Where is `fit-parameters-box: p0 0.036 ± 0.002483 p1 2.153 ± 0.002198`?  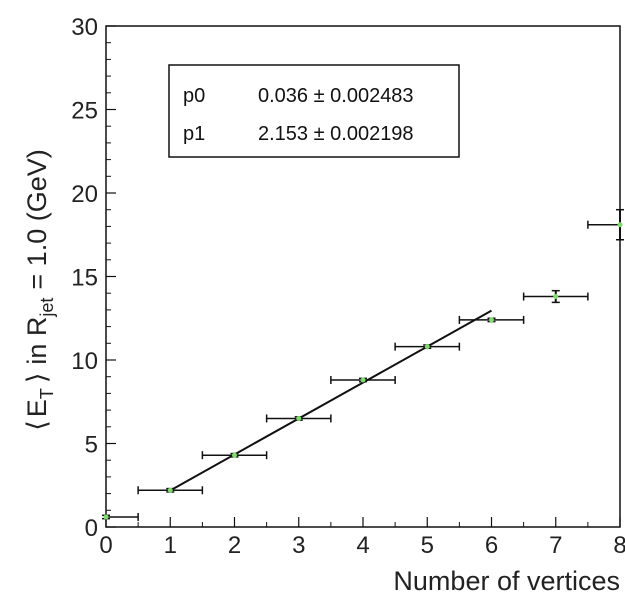 fit-parameters-box: p0 0.036 ± 0.002483 p1 2.153 ± 0.002198 is located at coordinates (314, 111).